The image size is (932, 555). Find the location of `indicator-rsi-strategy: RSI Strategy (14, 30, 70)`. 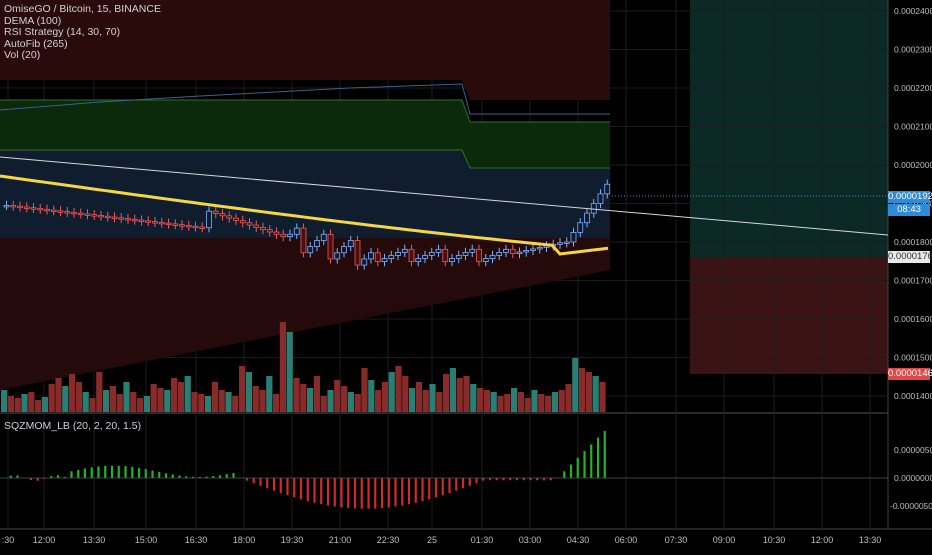

indicator-rsi-strategy: RSI Strategy (14, 30, 70) is located at coordinates (62, 32).